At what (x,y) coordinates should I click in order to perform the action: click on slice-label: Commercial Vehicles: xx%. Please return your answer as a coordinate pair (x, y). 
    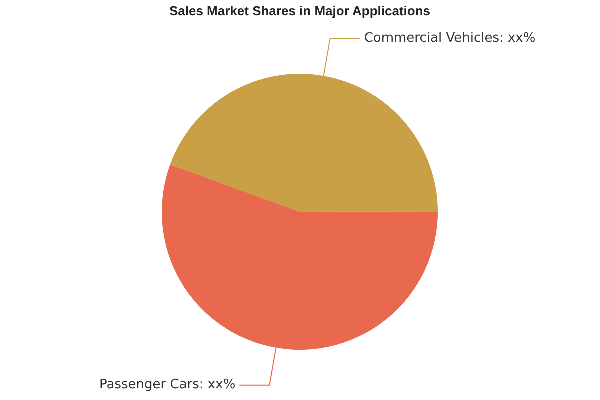
    Looking at the image, I should click on (450, 38).